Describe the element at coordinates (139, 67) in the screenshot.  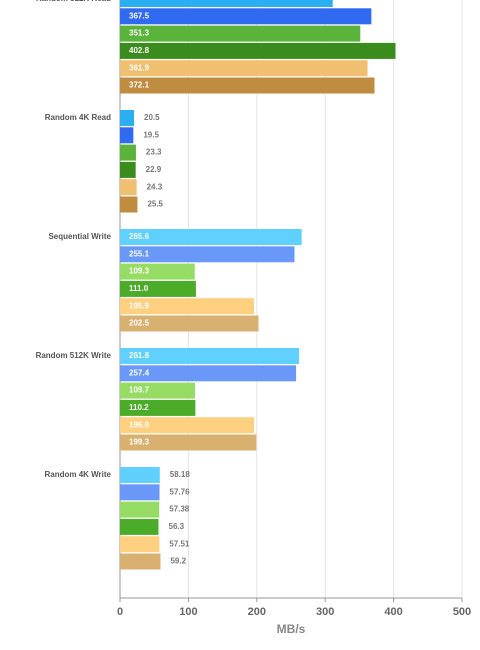
I see `value-label: 361.9` at that location.